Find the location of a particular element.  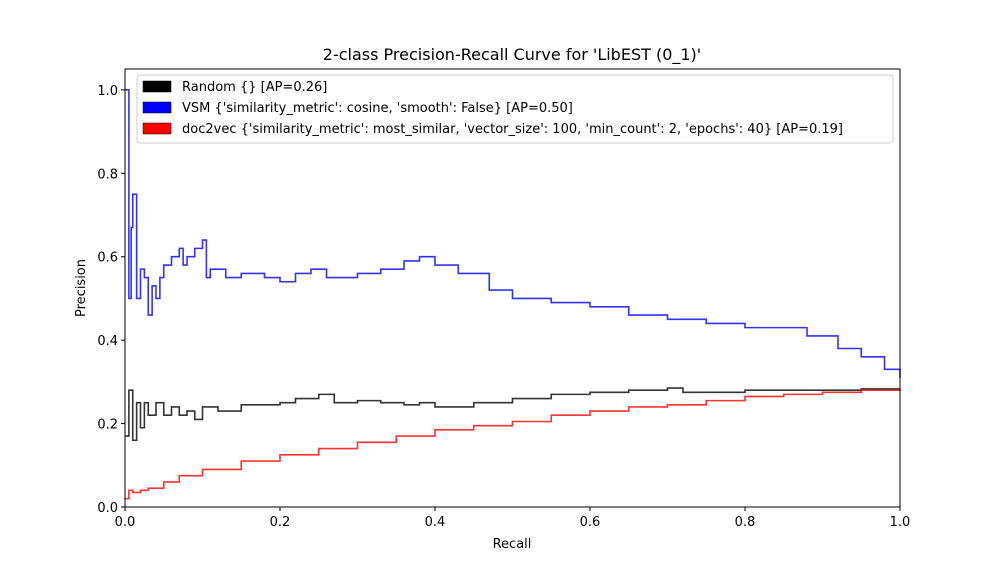

legend-box is located at coordinates (515, 109).